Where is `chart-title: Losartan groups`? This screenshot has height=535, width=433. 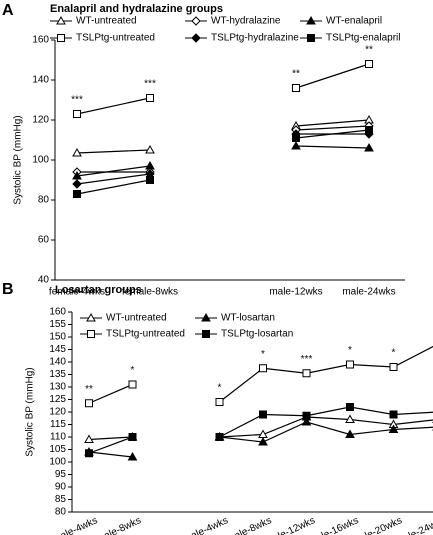 chart-title: Losartan groups is located at coordinates (98, 290).